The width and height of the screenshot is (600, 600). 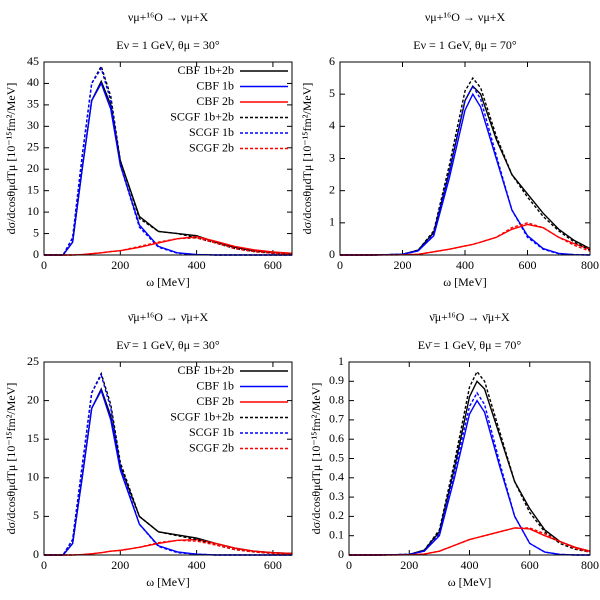 I want to click on y-tick-label: 0.6, so click(x=336, y=438).